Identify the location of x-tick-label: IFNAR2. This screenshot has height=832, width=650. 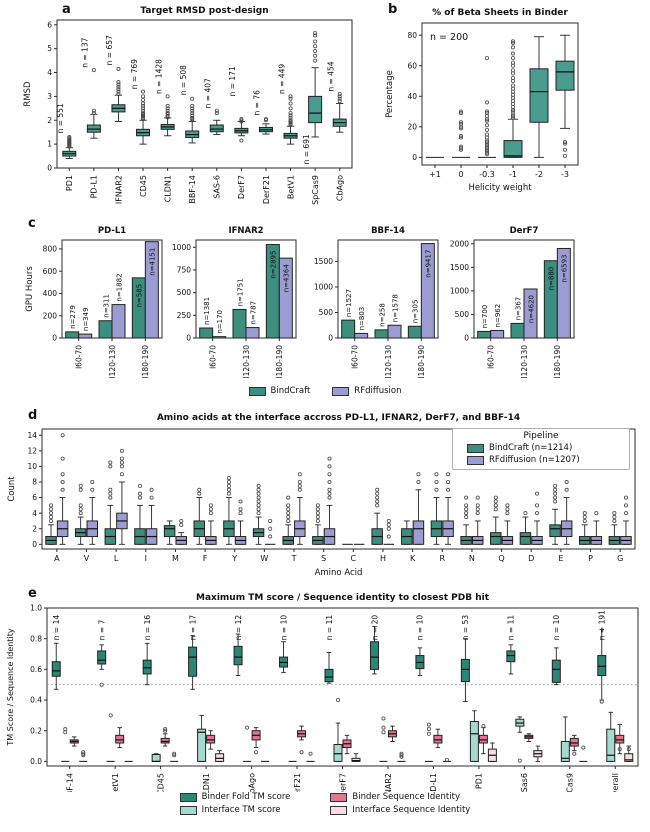
(118, 189).